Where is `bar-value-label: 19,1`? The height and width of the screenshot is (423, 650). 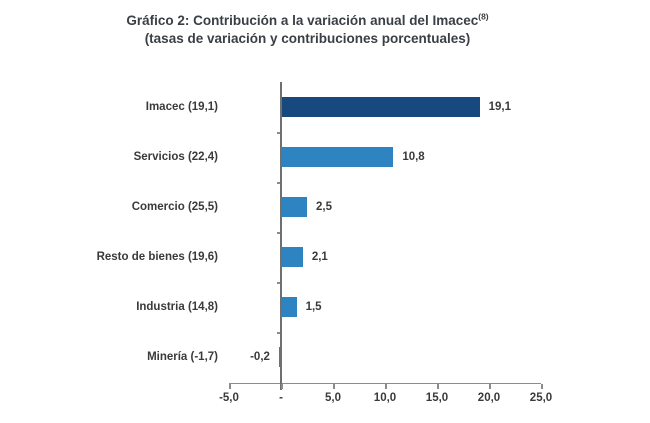 bar-value-label: 19,1 is located at coordinates (500, 107).